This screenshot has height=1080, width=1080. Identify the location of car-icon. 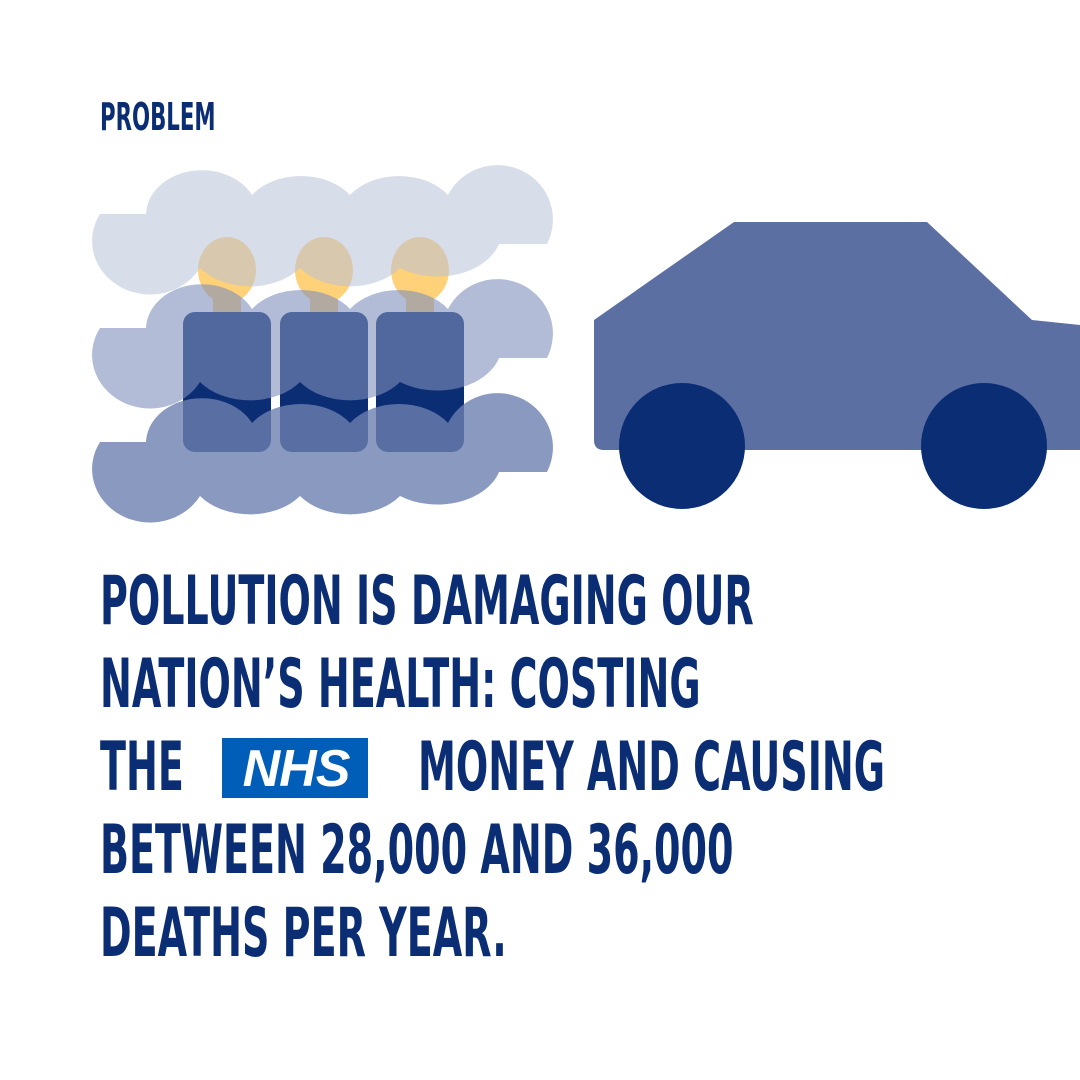
(837, 365).